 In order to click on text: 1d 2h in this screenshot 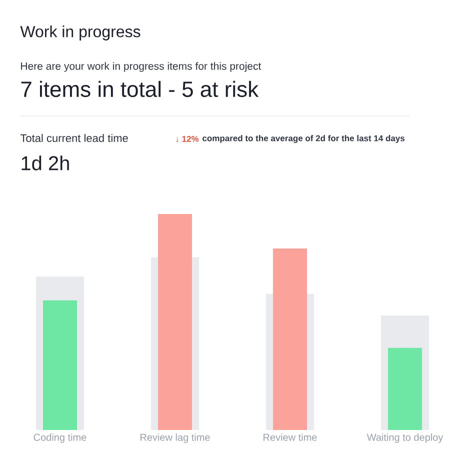, I will do `click(45, 163)`.